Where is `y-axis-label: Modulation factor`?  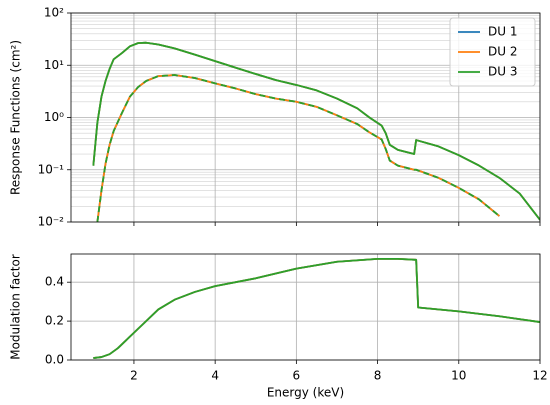
y-axis-label: Modulation factor is located at coordinates (16, 307).